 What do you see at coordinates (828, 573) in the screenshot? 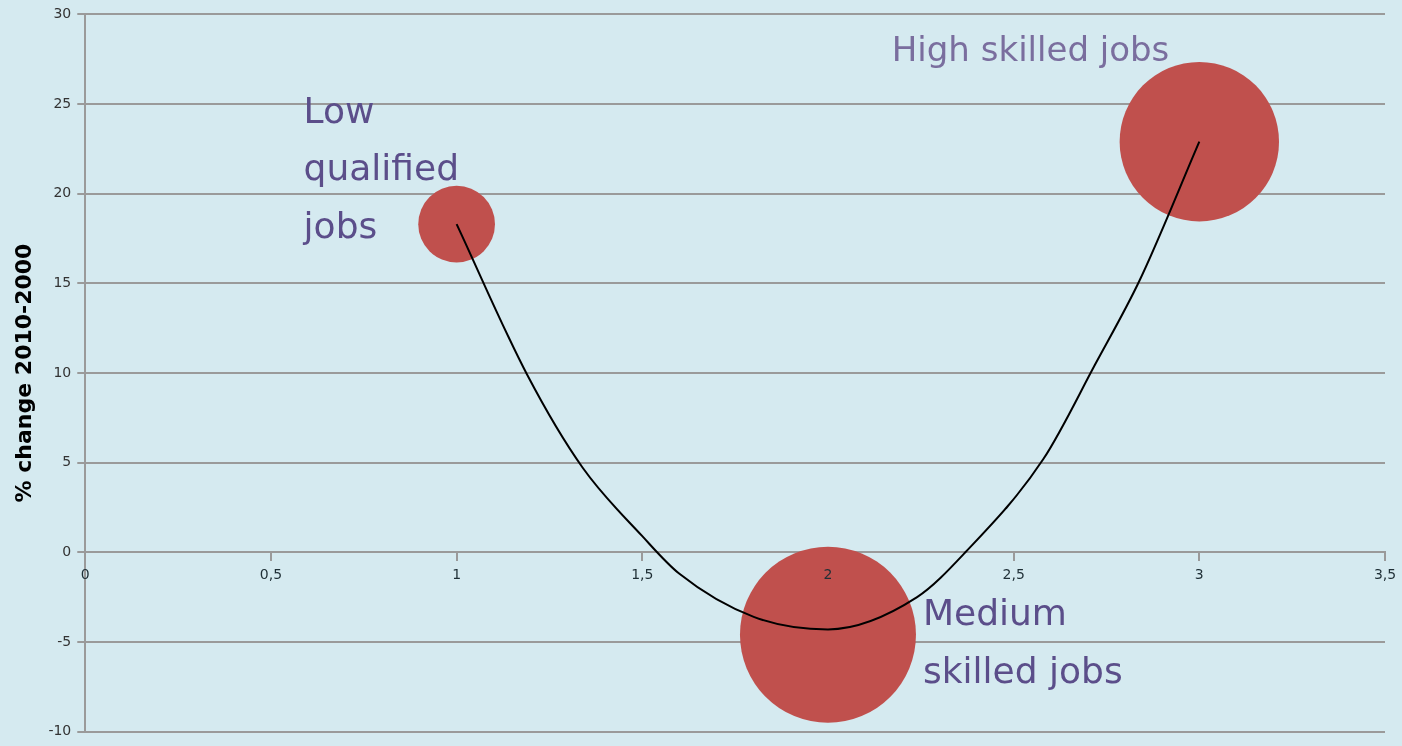
I see `x-tick-label: 2` at bounding box center [828, 573].